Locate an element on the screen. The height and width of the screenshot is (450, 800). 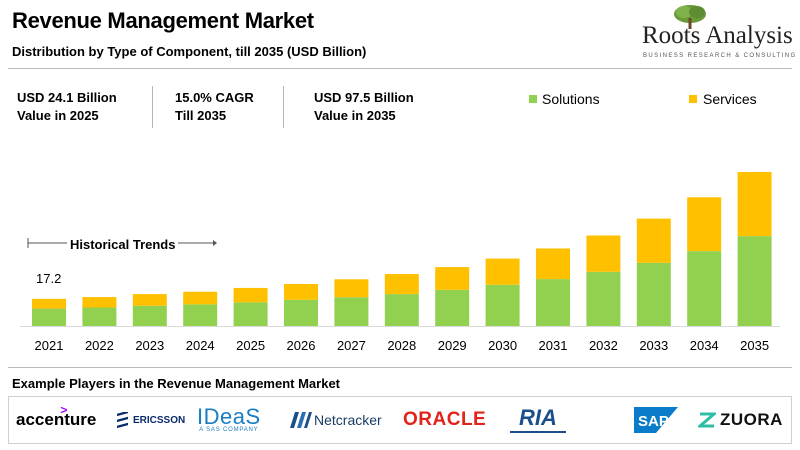
netcracker-logo: Netcracker is located at coordinates (336, 420).